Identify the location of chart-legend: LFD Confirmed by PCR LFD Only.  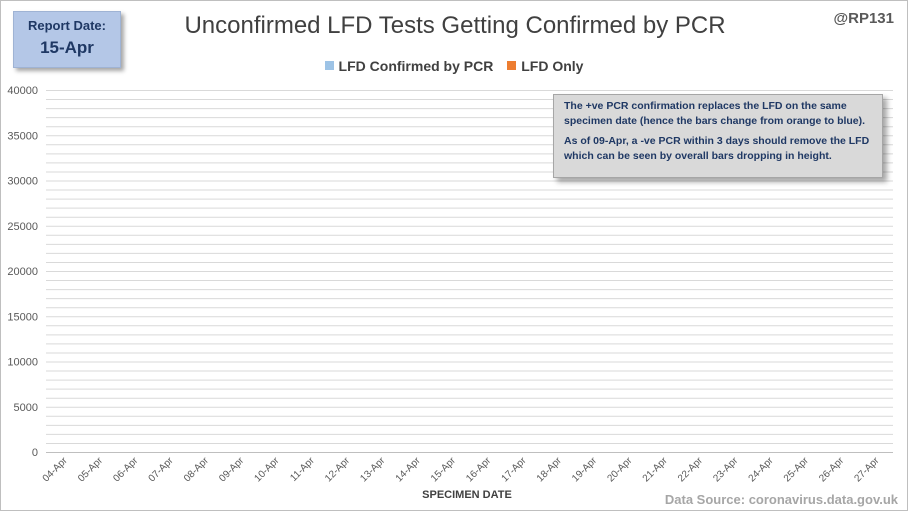
(454, 66).